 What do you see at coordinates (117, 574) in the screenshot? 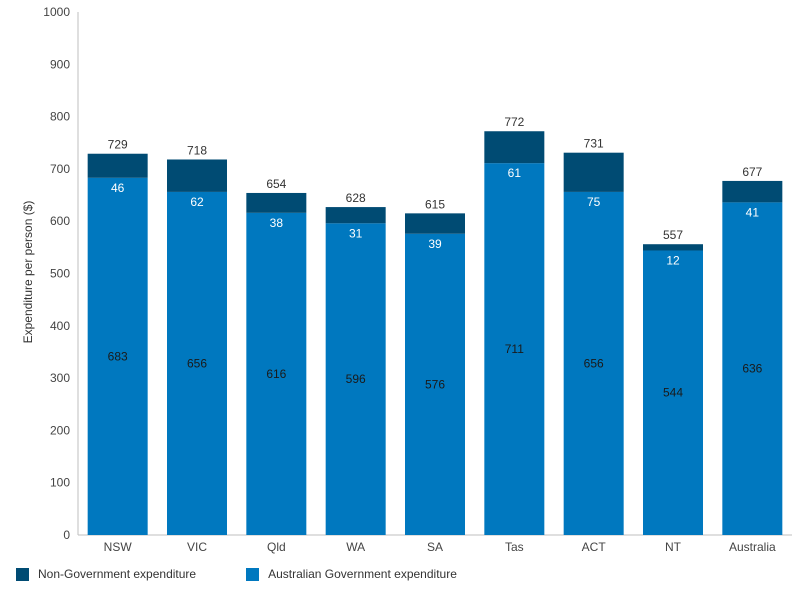
I see `legend-label-non-government: Non-Government expenditure` at bounding box center [117, 574].